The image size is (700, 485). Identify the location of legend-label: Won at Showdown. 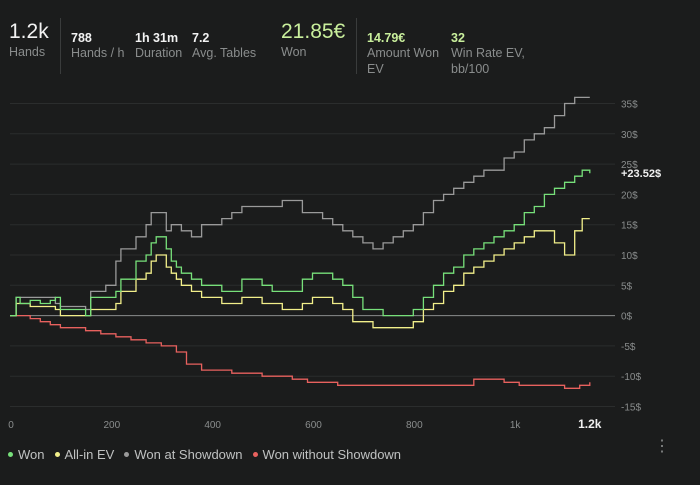
(188, 454).